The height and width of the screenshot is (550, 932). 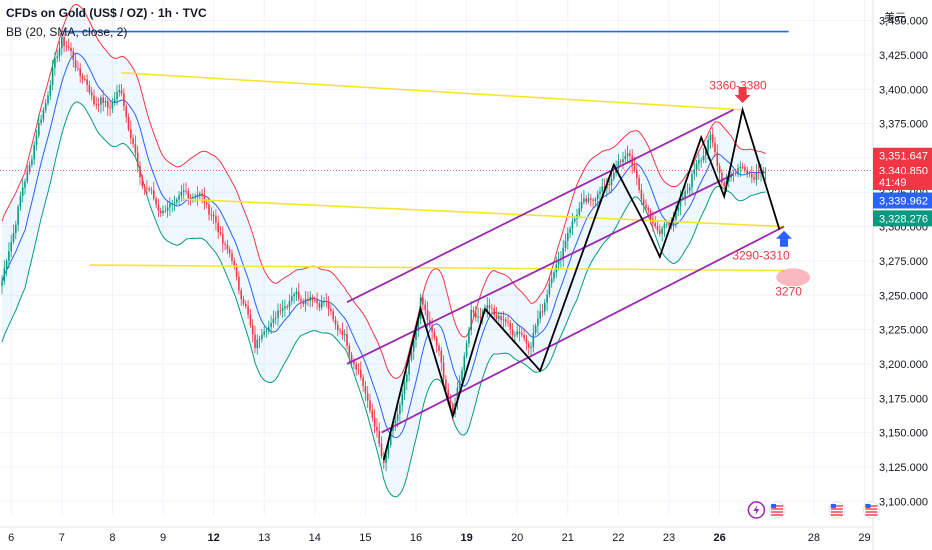 I want to click on x-tick-label: 15, so click(x=365, y=538).